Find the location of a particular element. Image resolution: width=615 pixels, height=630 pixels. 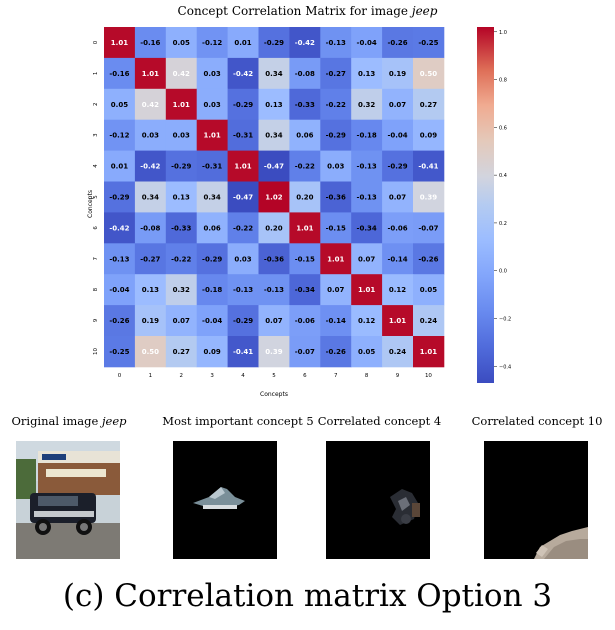

heatmap-value-7-1: -0.27 is located at coordinates (150, 259).